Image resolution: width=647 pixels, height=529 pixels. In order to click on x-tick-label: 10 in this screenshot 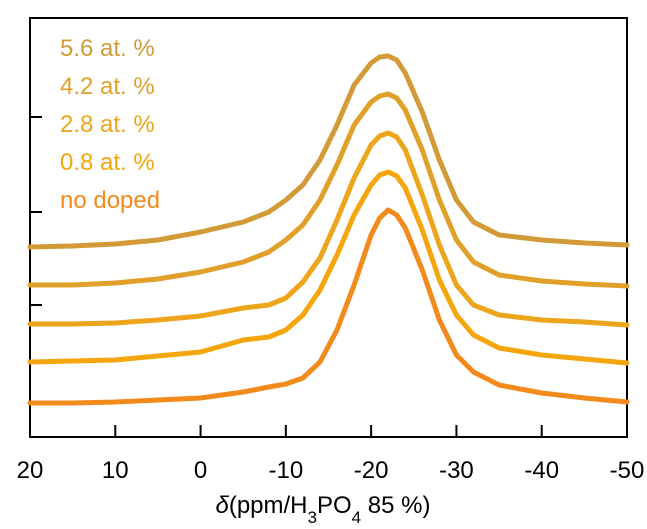, I will do `click(115, 470)`.